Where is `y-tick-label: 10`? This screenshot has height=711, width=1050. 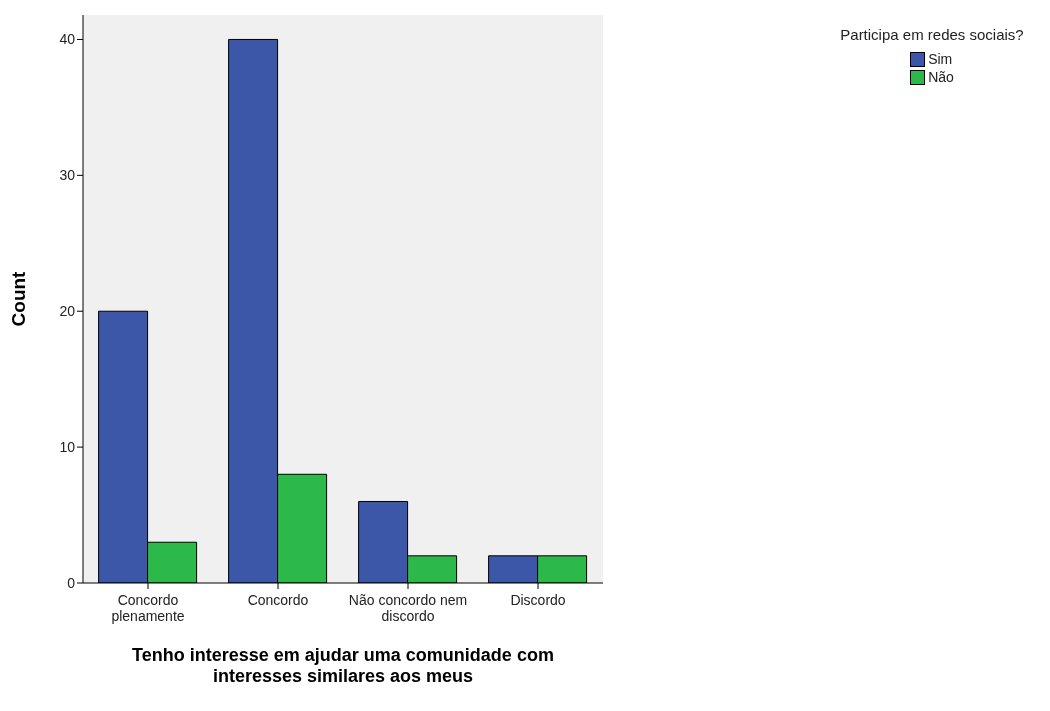
y-tick-label: 10 is located at coordinates (67, 447).